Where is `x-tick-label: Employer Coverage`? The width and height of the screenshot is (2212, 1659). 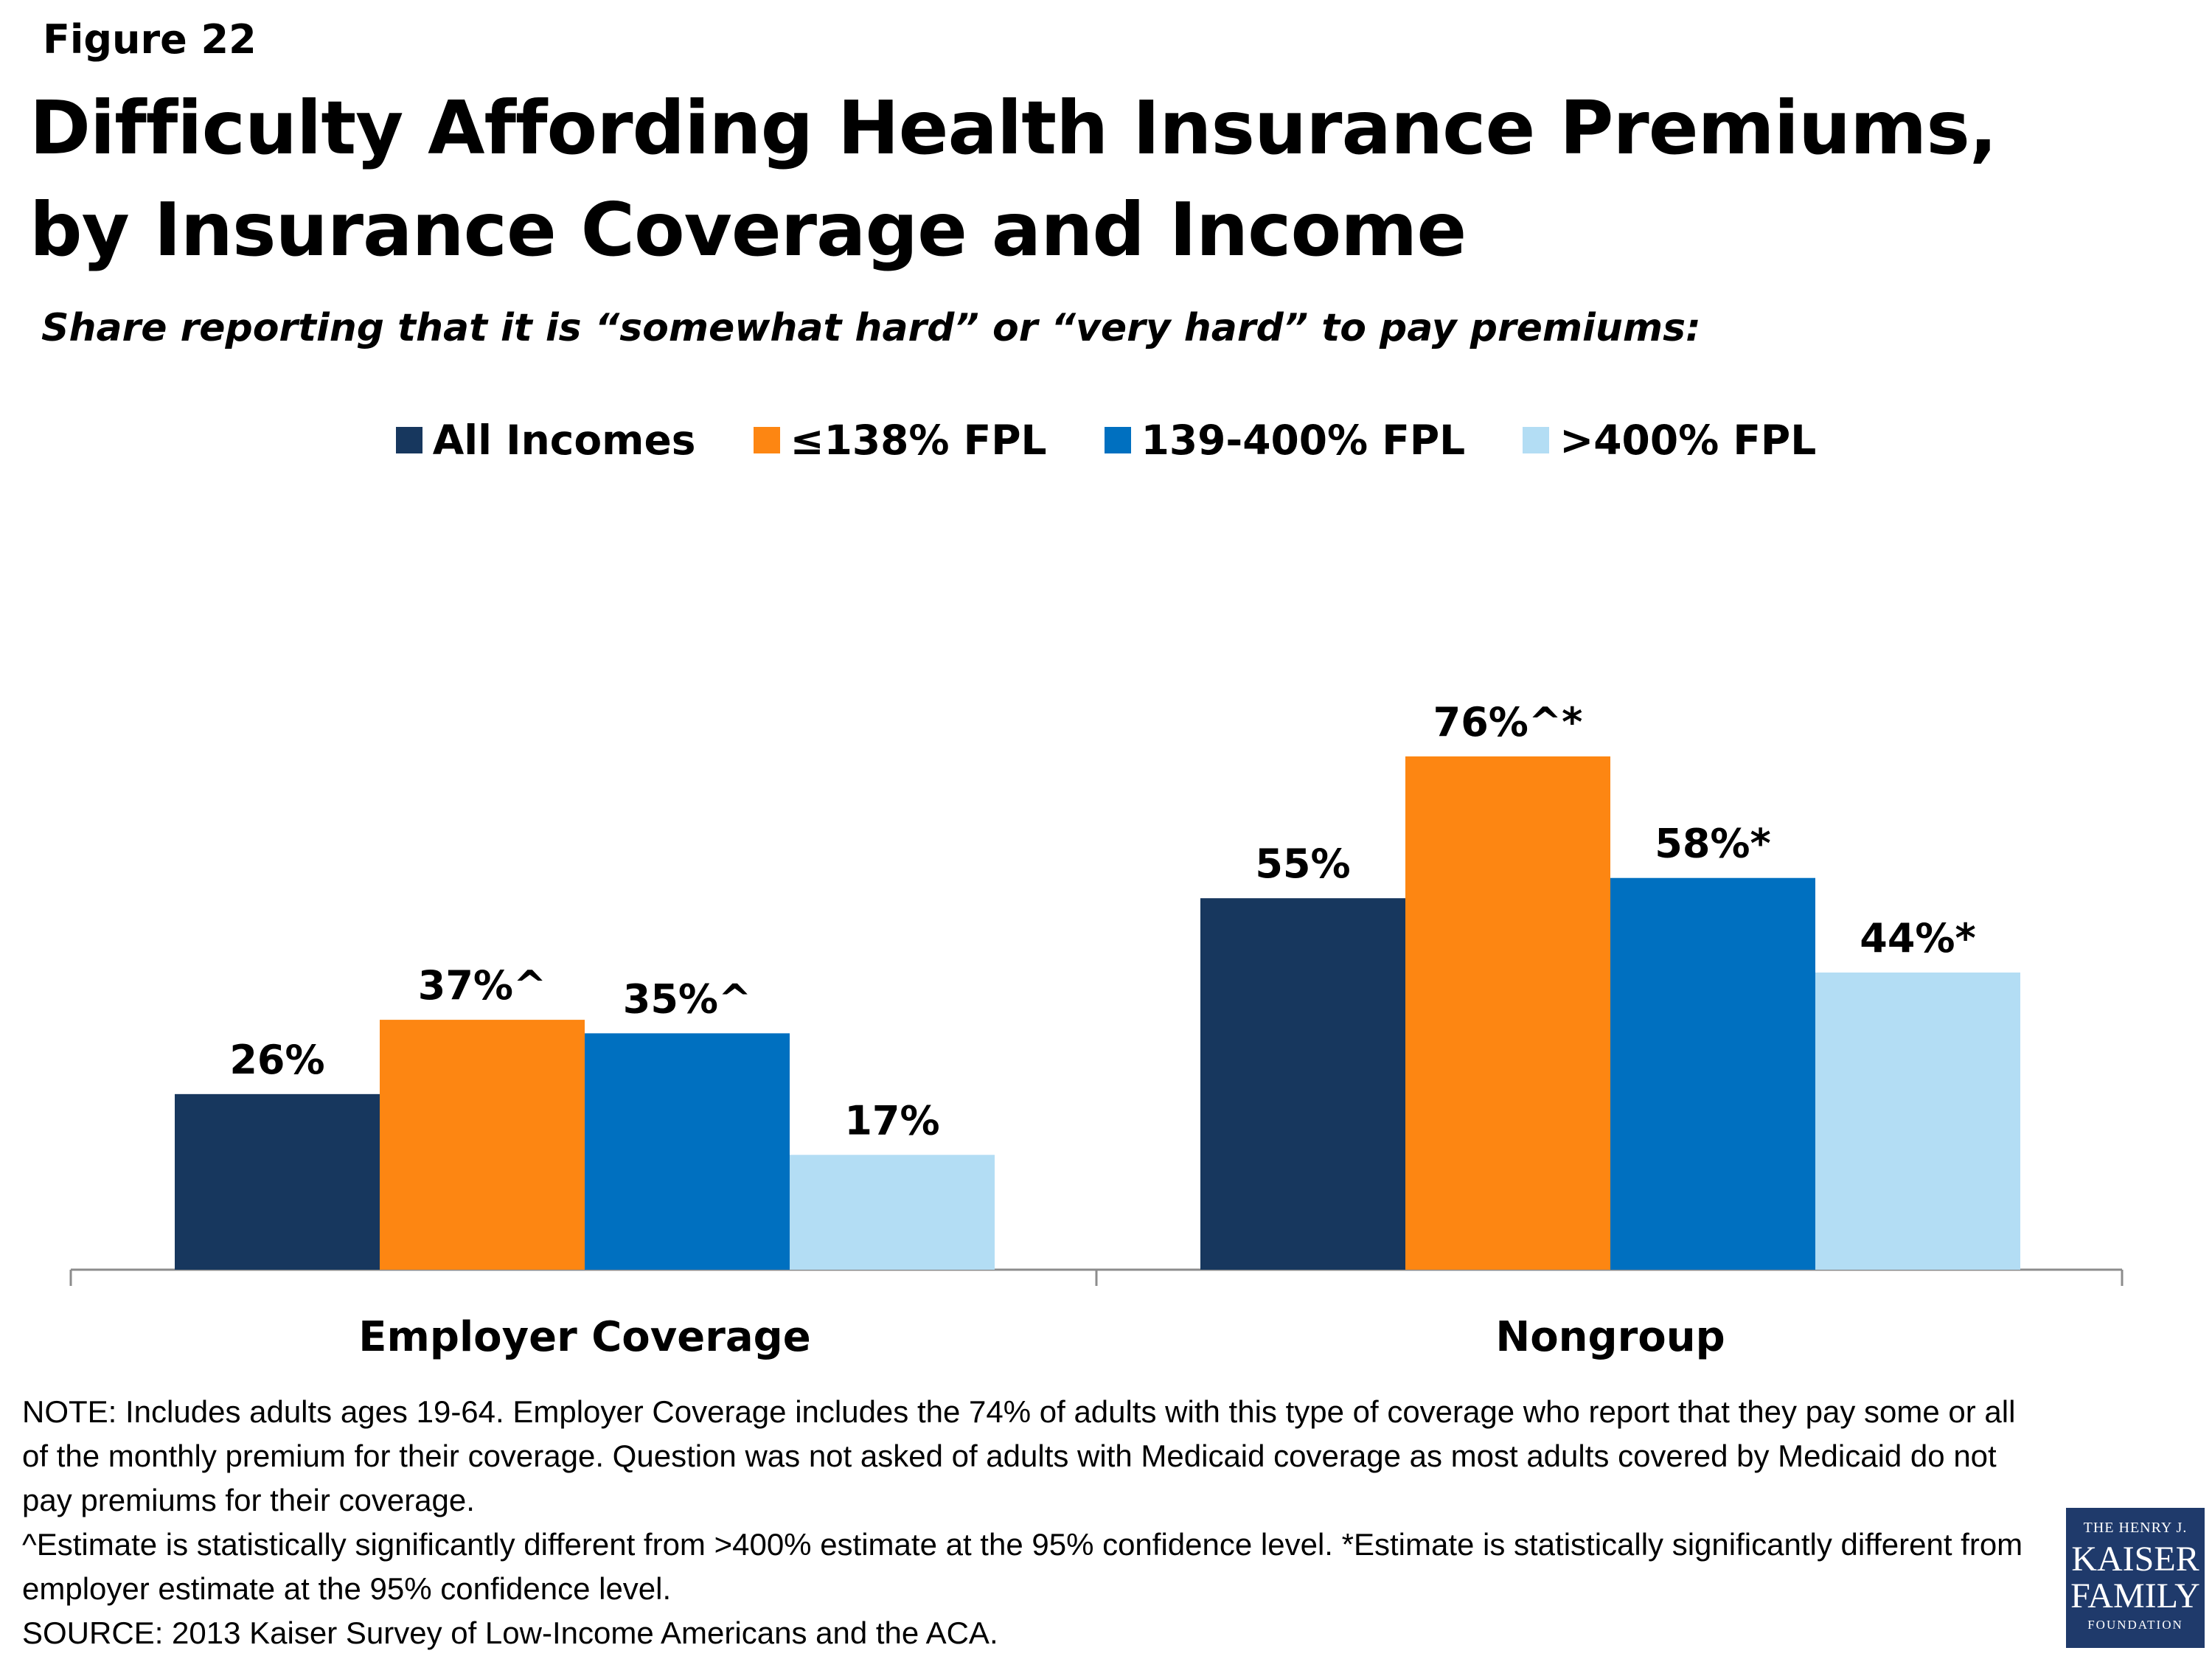 x-tick-label: Employer Coverage is located at coordinates (584, 1337).